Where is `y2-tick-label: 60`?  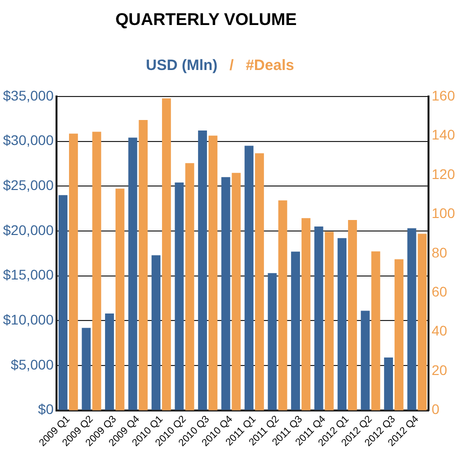 y2-tick-label: 60 is located at coordinates (440, 292).